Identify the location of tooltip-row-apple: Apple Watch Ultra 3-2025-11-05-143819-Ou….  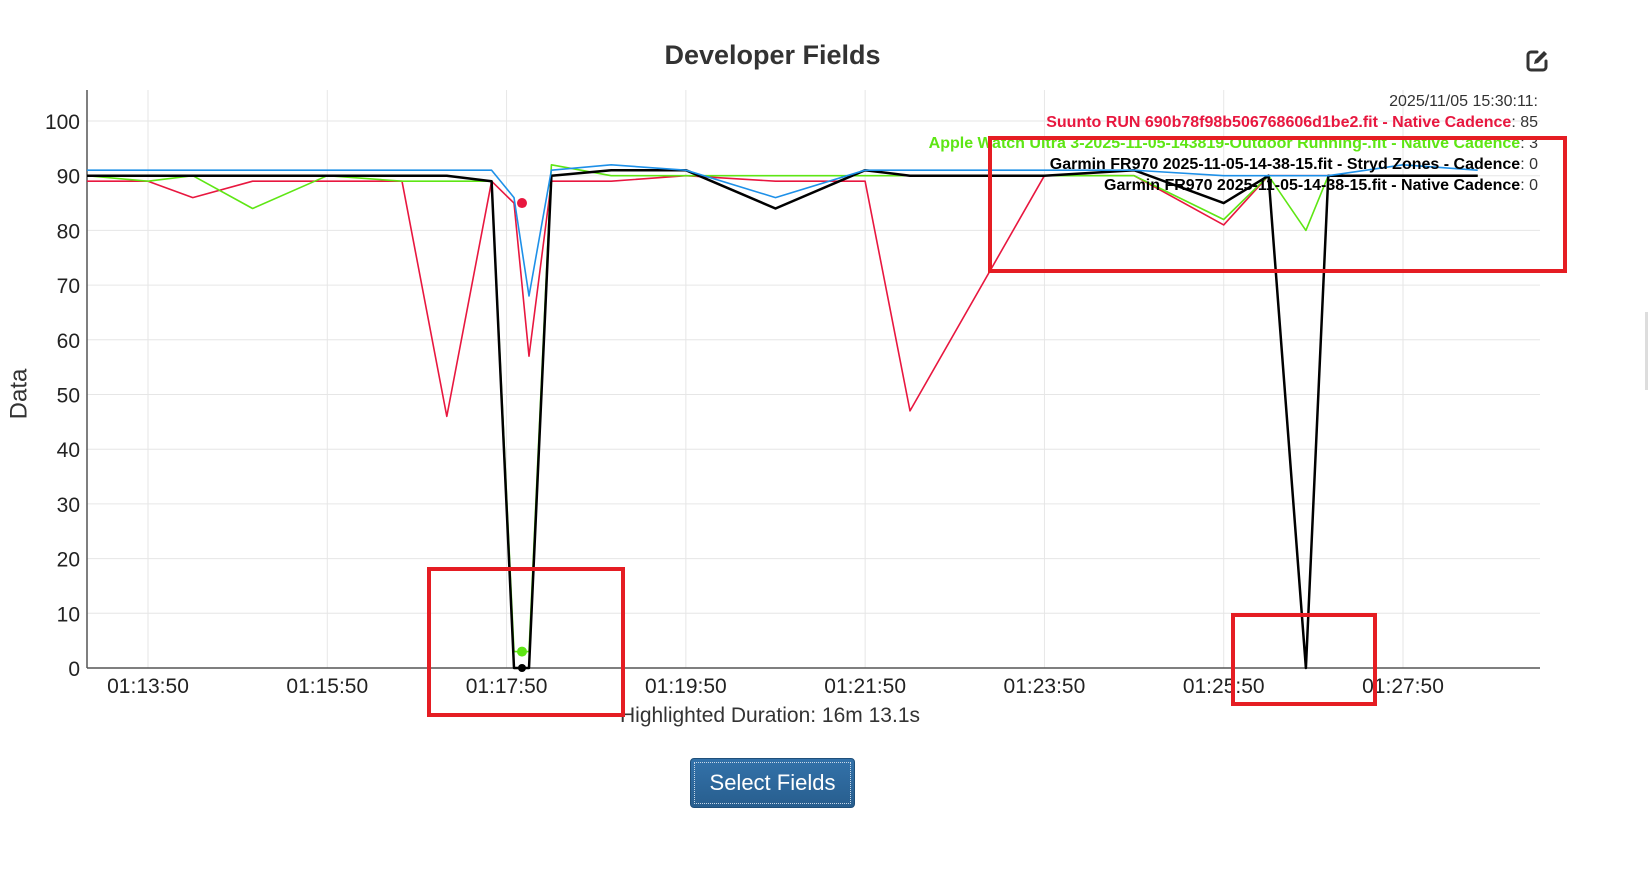
(1233, 143).